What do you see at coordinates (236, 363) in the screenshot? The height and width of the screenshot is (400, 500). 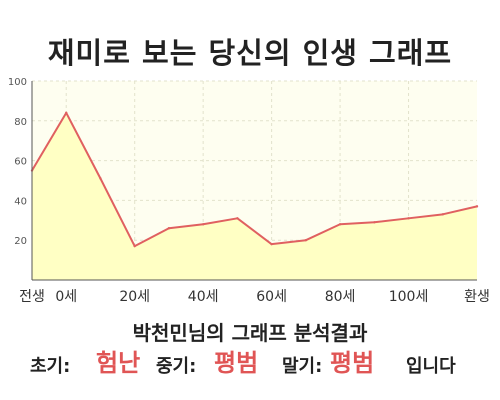 I see `middle-value: 평범` at bounding box center [236, 363].